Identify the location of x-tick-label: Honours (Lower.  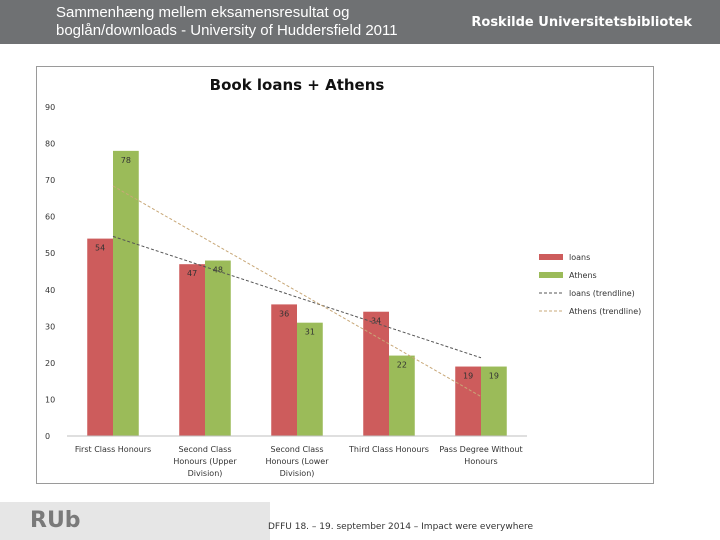
(297, 461).